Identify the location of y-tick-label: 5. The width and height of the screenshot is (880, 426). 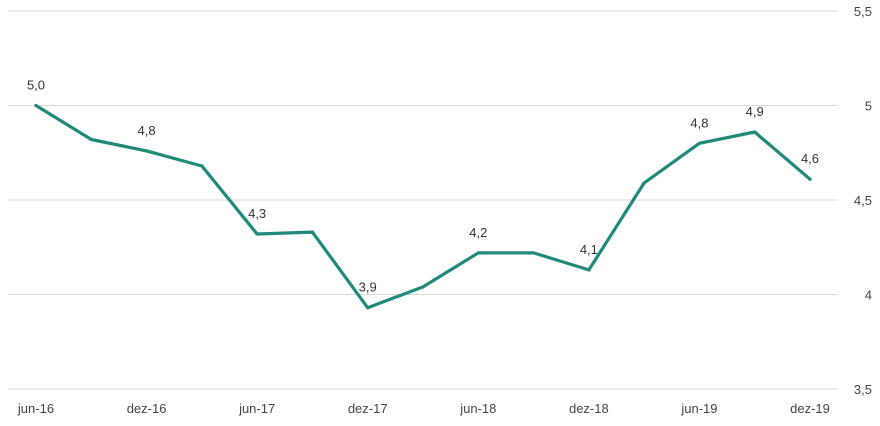
(868, 106).